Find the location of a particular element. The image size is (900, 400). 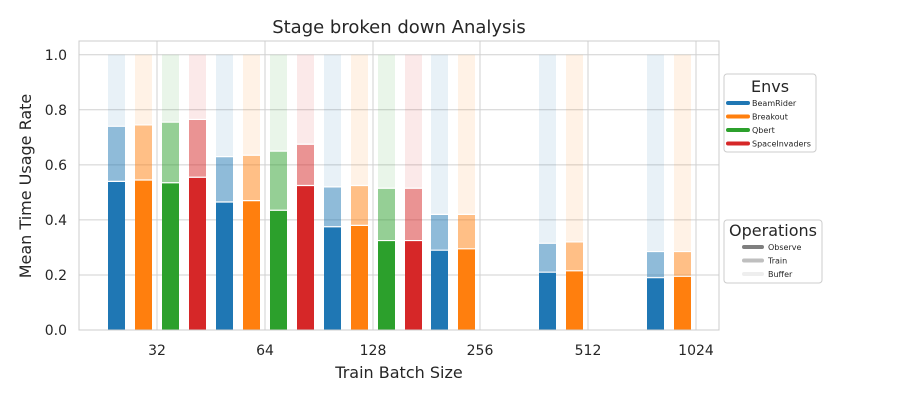

y-tick-label: 1.0 is located at coordinates (56, 56).